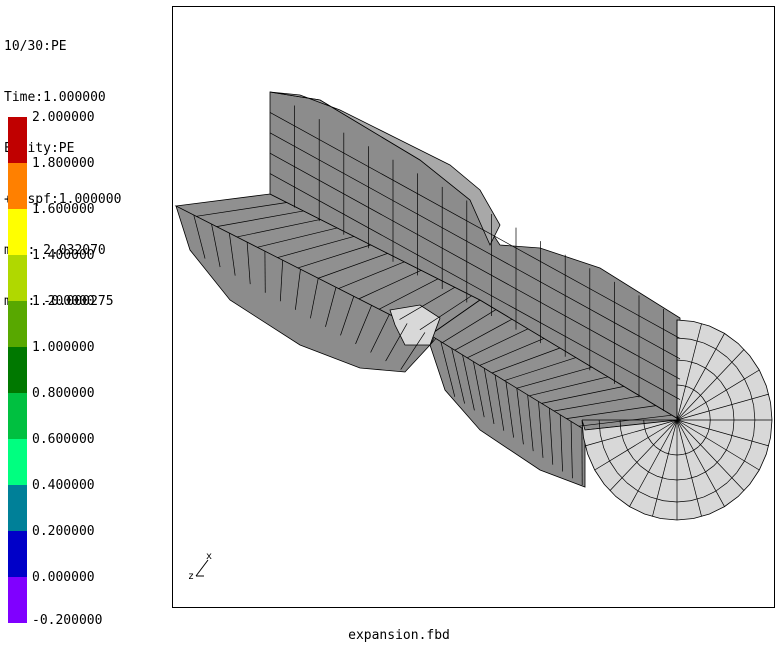  Describe the element at coordinates (191, 576) in the screenshot. I see `axis-z-label: z` at that location.